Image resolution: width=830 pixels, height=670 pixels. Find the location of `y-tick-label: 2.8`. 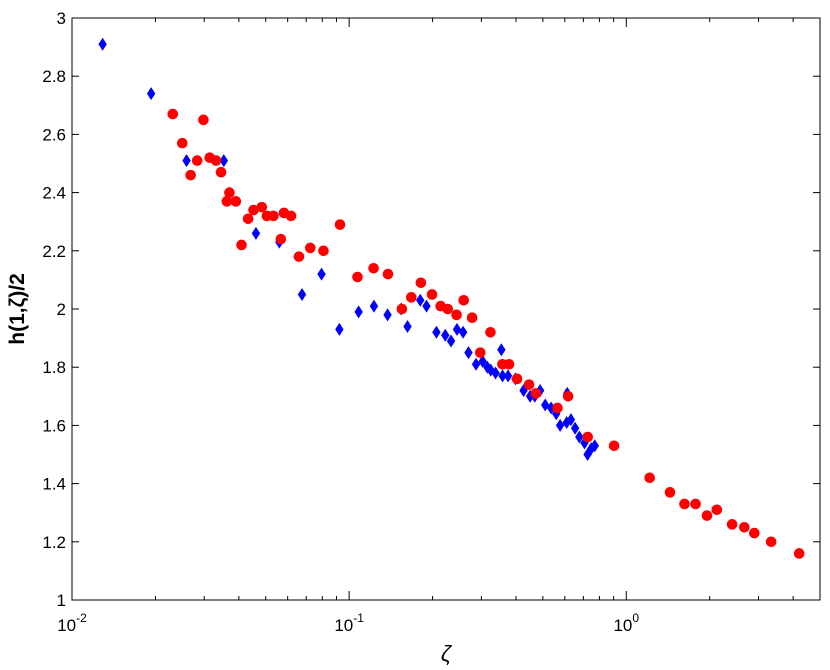

y-tick-label: 2.8 is located at coordinates (54, 76).